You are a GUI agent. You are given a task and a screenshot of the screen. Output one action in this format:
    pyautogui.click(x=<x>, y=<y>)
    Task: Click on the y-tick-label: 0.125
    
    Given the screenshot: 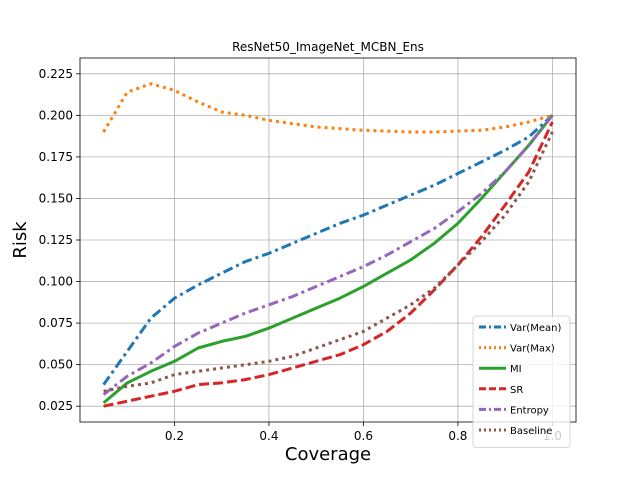 What is the action you would take?
    pyautogui.click(x=56, y=240)
    